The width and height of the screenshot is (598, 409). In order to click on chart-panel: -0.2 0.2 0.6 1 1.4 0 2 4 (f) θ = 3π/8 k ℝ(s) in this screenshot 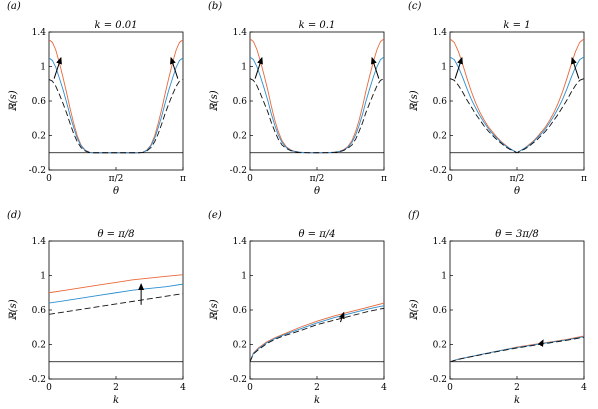, I will do `click(497, 308)`.